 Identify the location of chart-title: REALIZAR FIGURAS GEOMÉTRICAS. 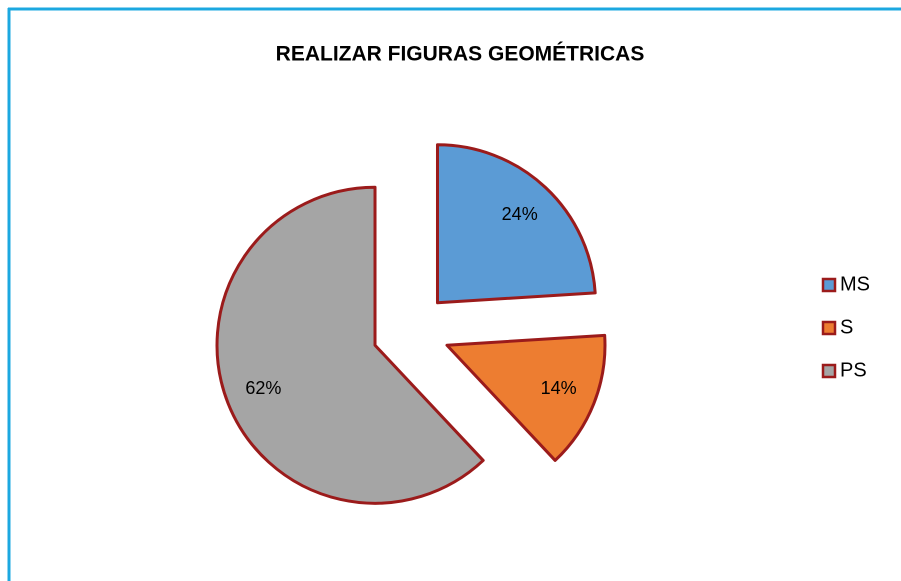
(460, 54).